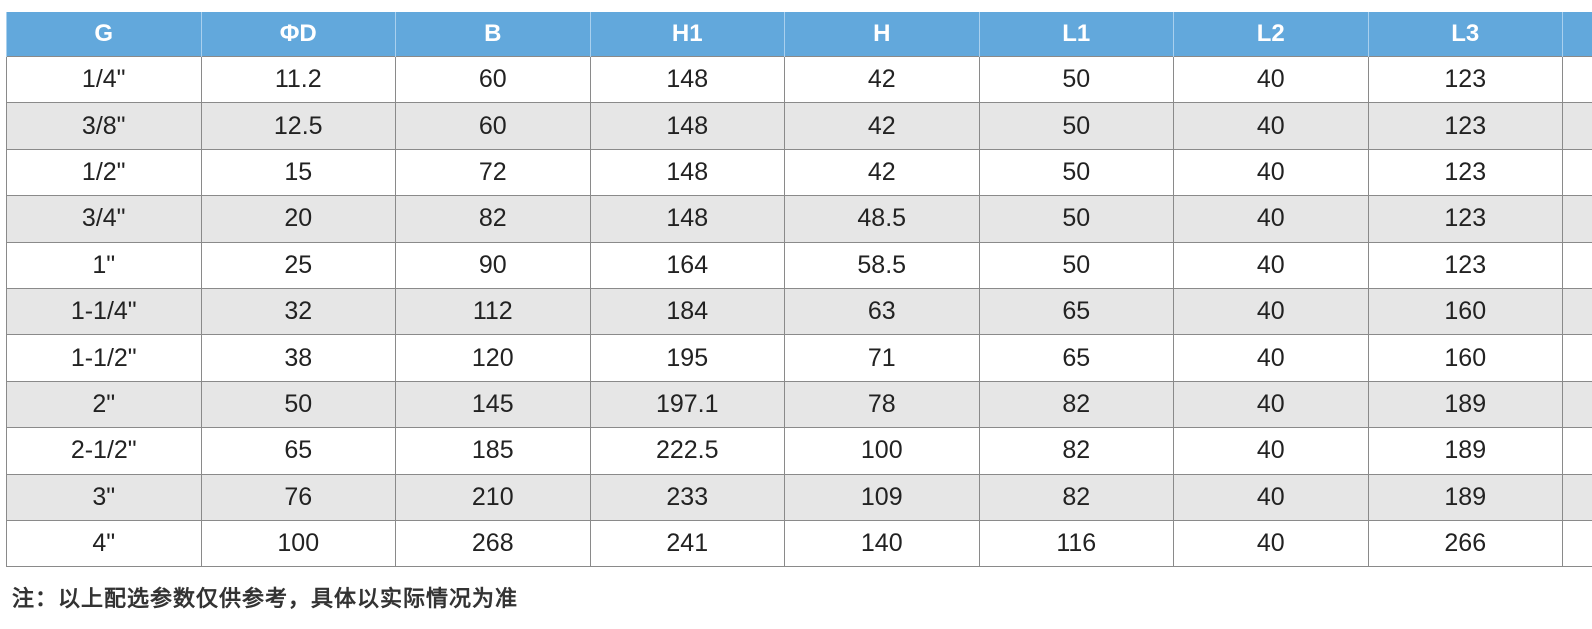 This screenshot has height=629, width=1592. I want to click on table-row: 1/4" 11.2 60 148 42 50 40 123, so click(799, 79).